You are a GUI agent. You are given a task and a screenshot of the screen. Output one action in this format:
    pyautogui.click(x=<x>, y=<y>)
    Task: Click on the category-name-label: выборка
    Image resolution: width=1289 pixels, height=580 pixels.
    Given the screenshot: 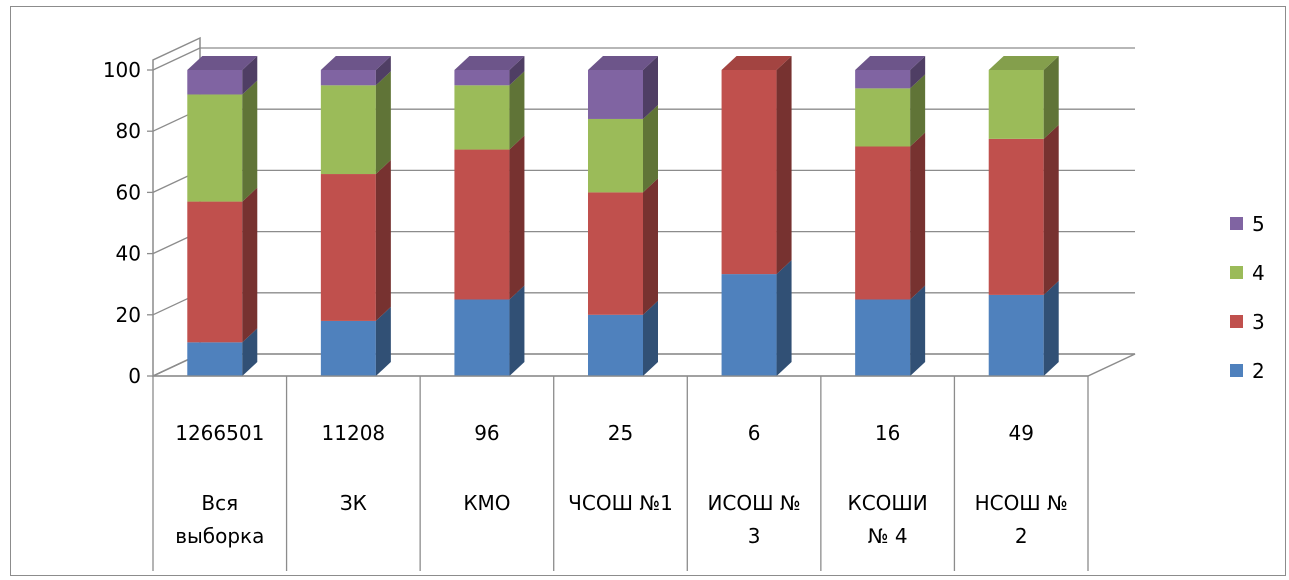 What is the action you would take?
    pyautogui.click(x=219, y=536)
    